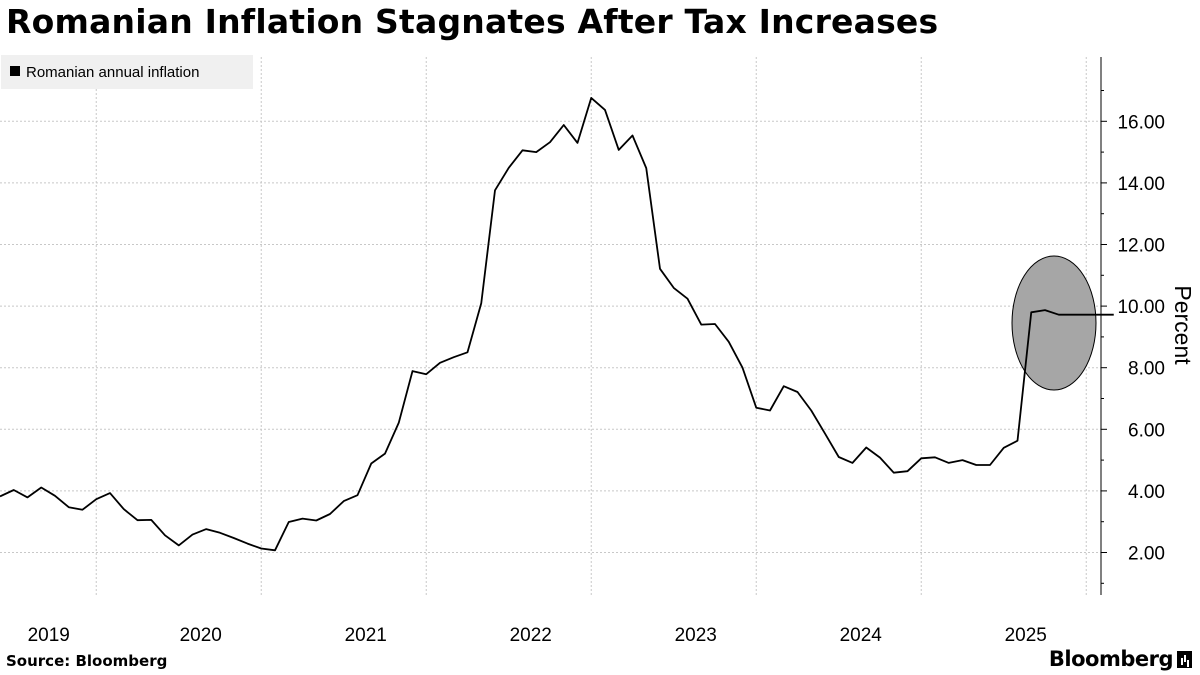 Image resolution: width=1200 pixels, height=675 pixels. I want to click on x-tick-label: 2024, so click(861, 635).